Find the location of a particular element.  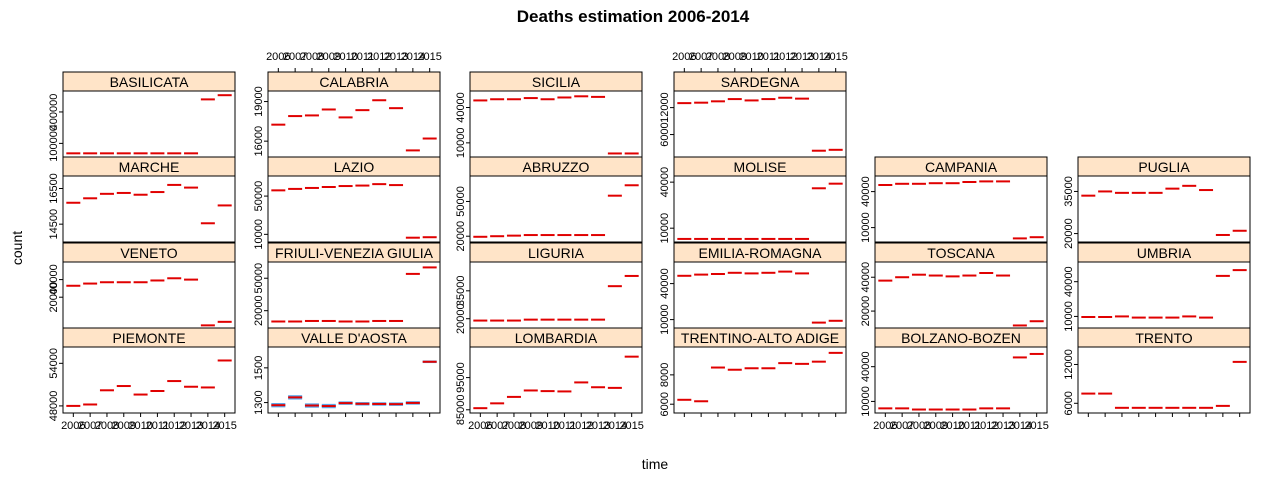

strip-label: ABRUZZO is located at coordinates (556, 167).